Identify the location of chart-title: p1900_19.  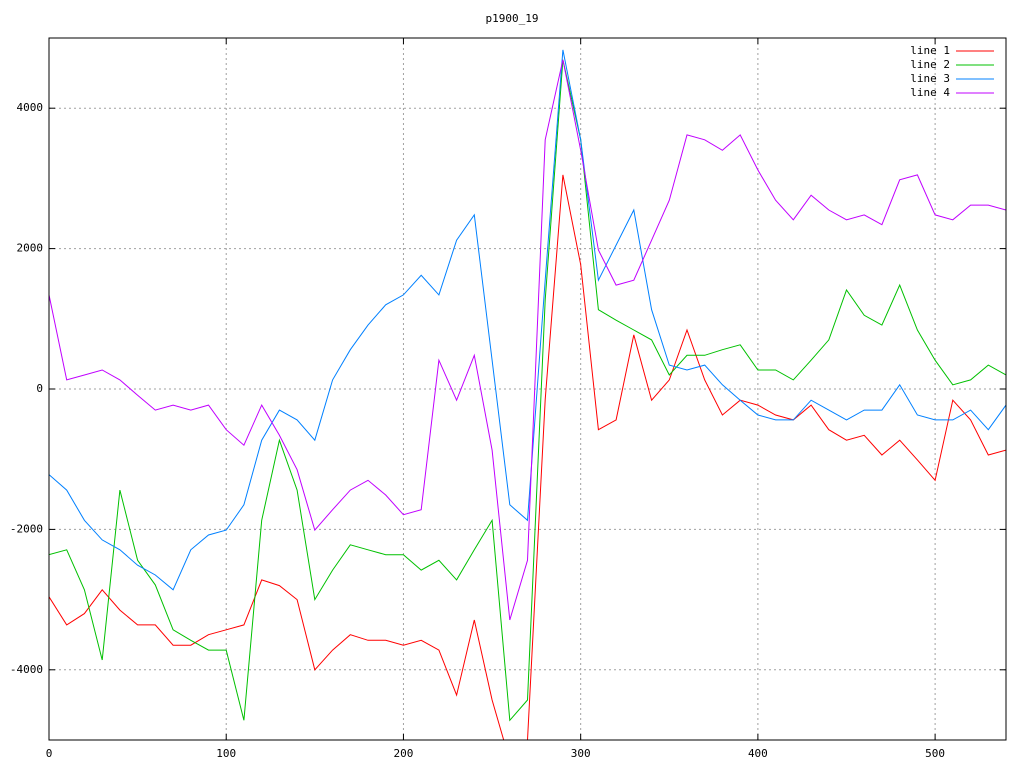
(512, 18).